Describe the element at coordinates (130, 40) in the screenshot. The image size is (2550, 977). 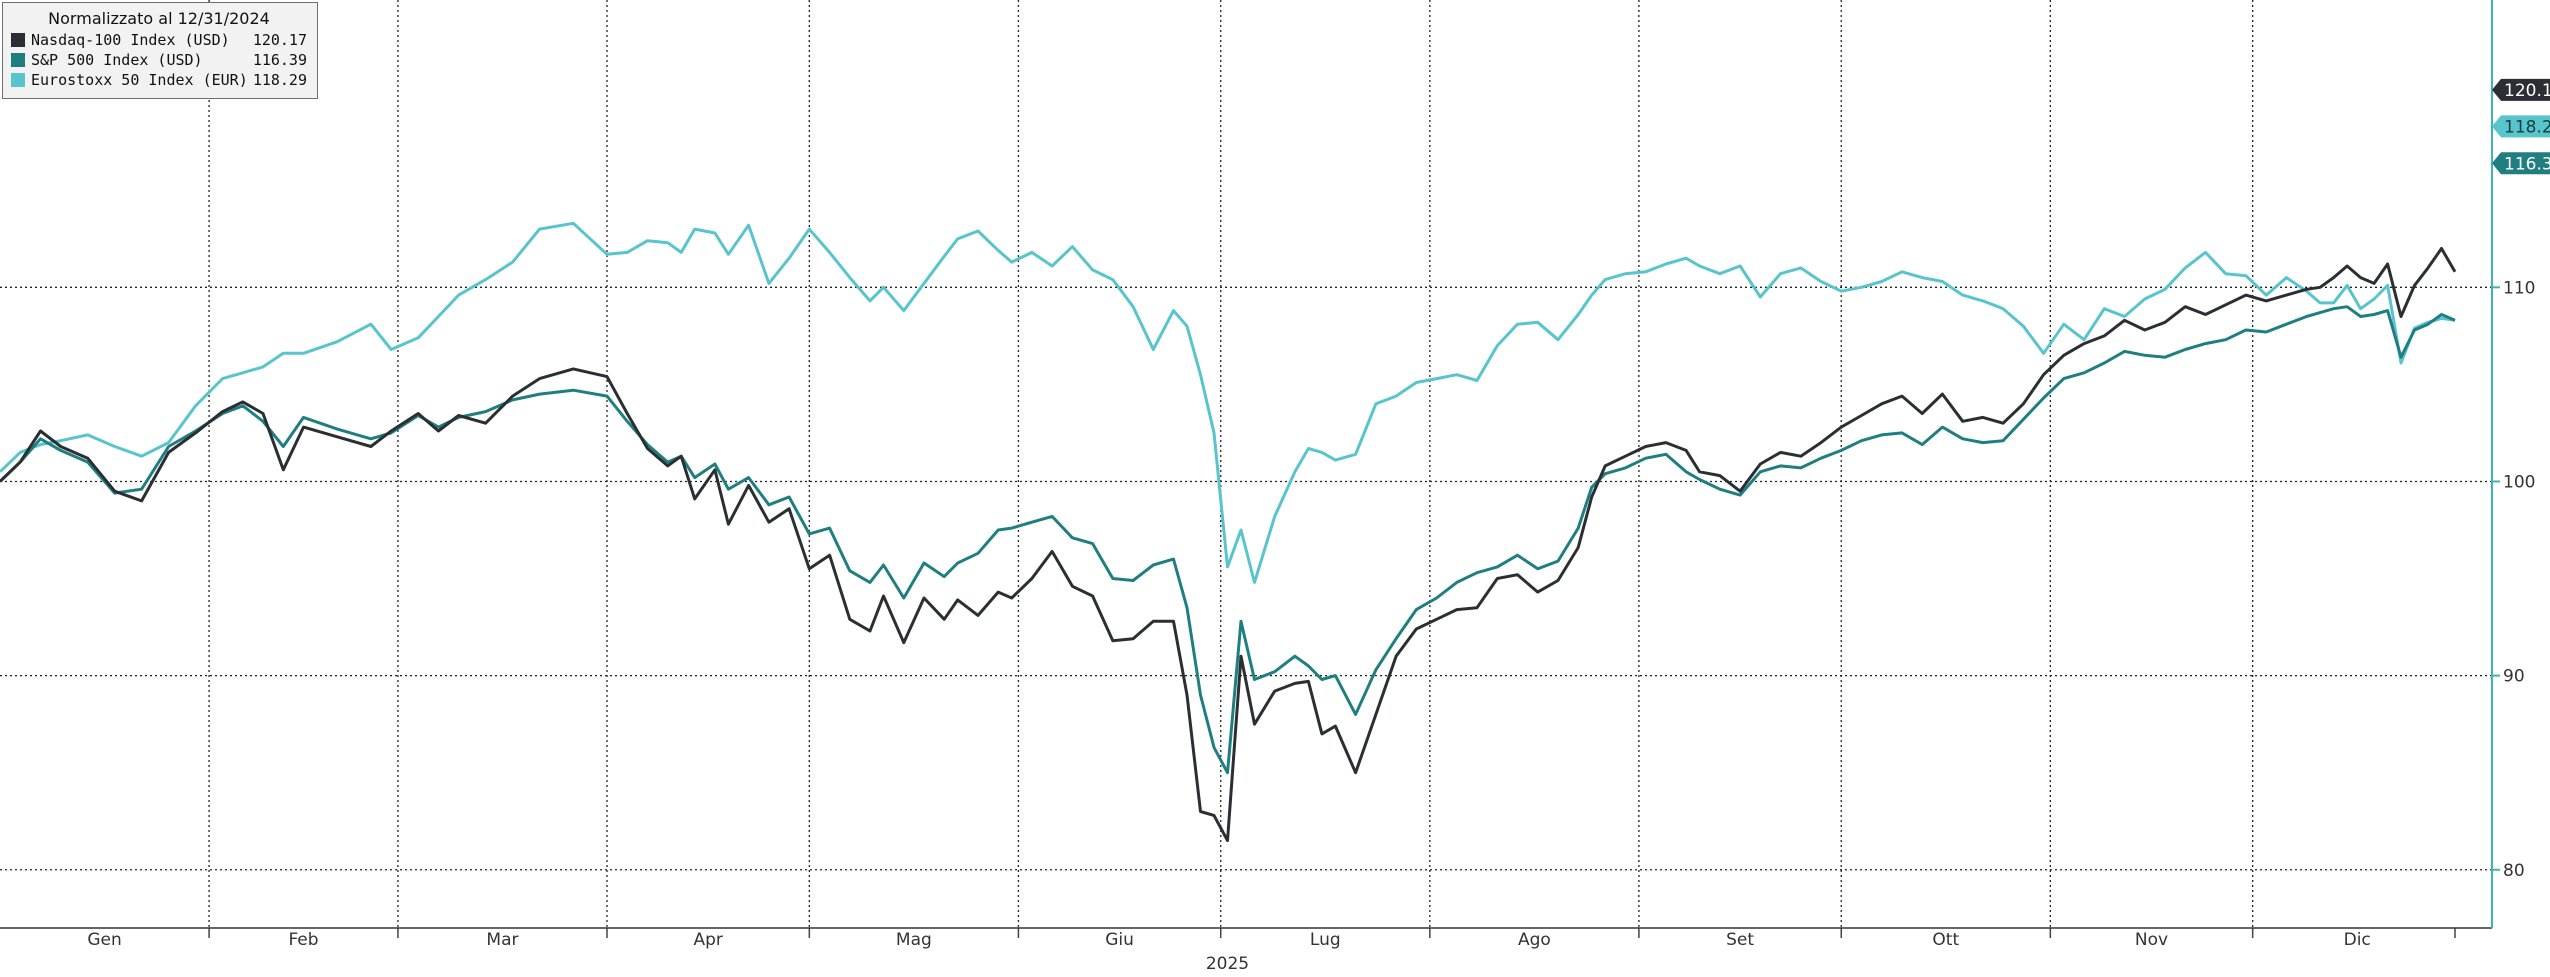
I see `legend-label-nasdaq: Nasdaq-100 Index (USD)` at that location.